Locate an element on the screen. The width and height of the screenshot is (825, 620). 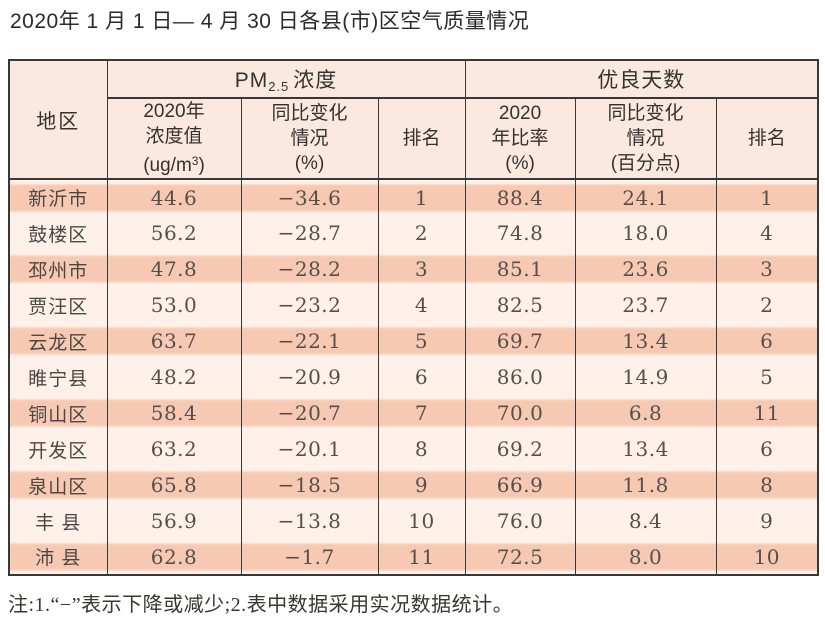
table-row: 铜山区 58.4 −20.7 7 70.0 6.8 11 is located at coordinates (413, 413).